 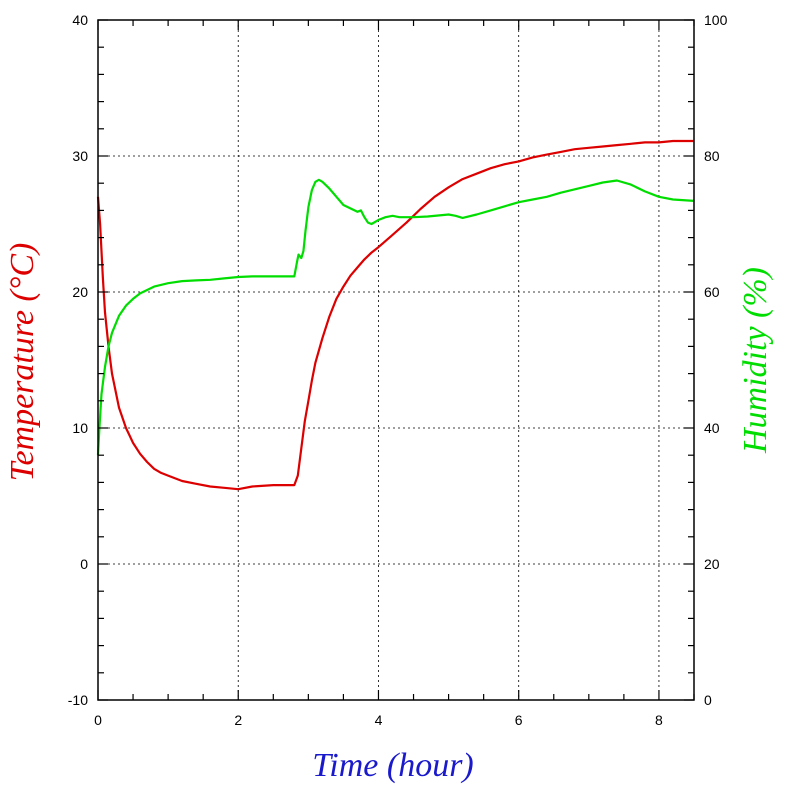 What do you see at coordinates (78, 700) in the screenshot?
I see `y-left-tick-label: -10` at bounding box center [78, 700].